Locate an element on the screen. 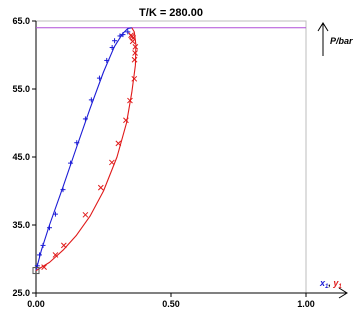  x-tick-label: 1.00 is located at coordinates (306, 304).